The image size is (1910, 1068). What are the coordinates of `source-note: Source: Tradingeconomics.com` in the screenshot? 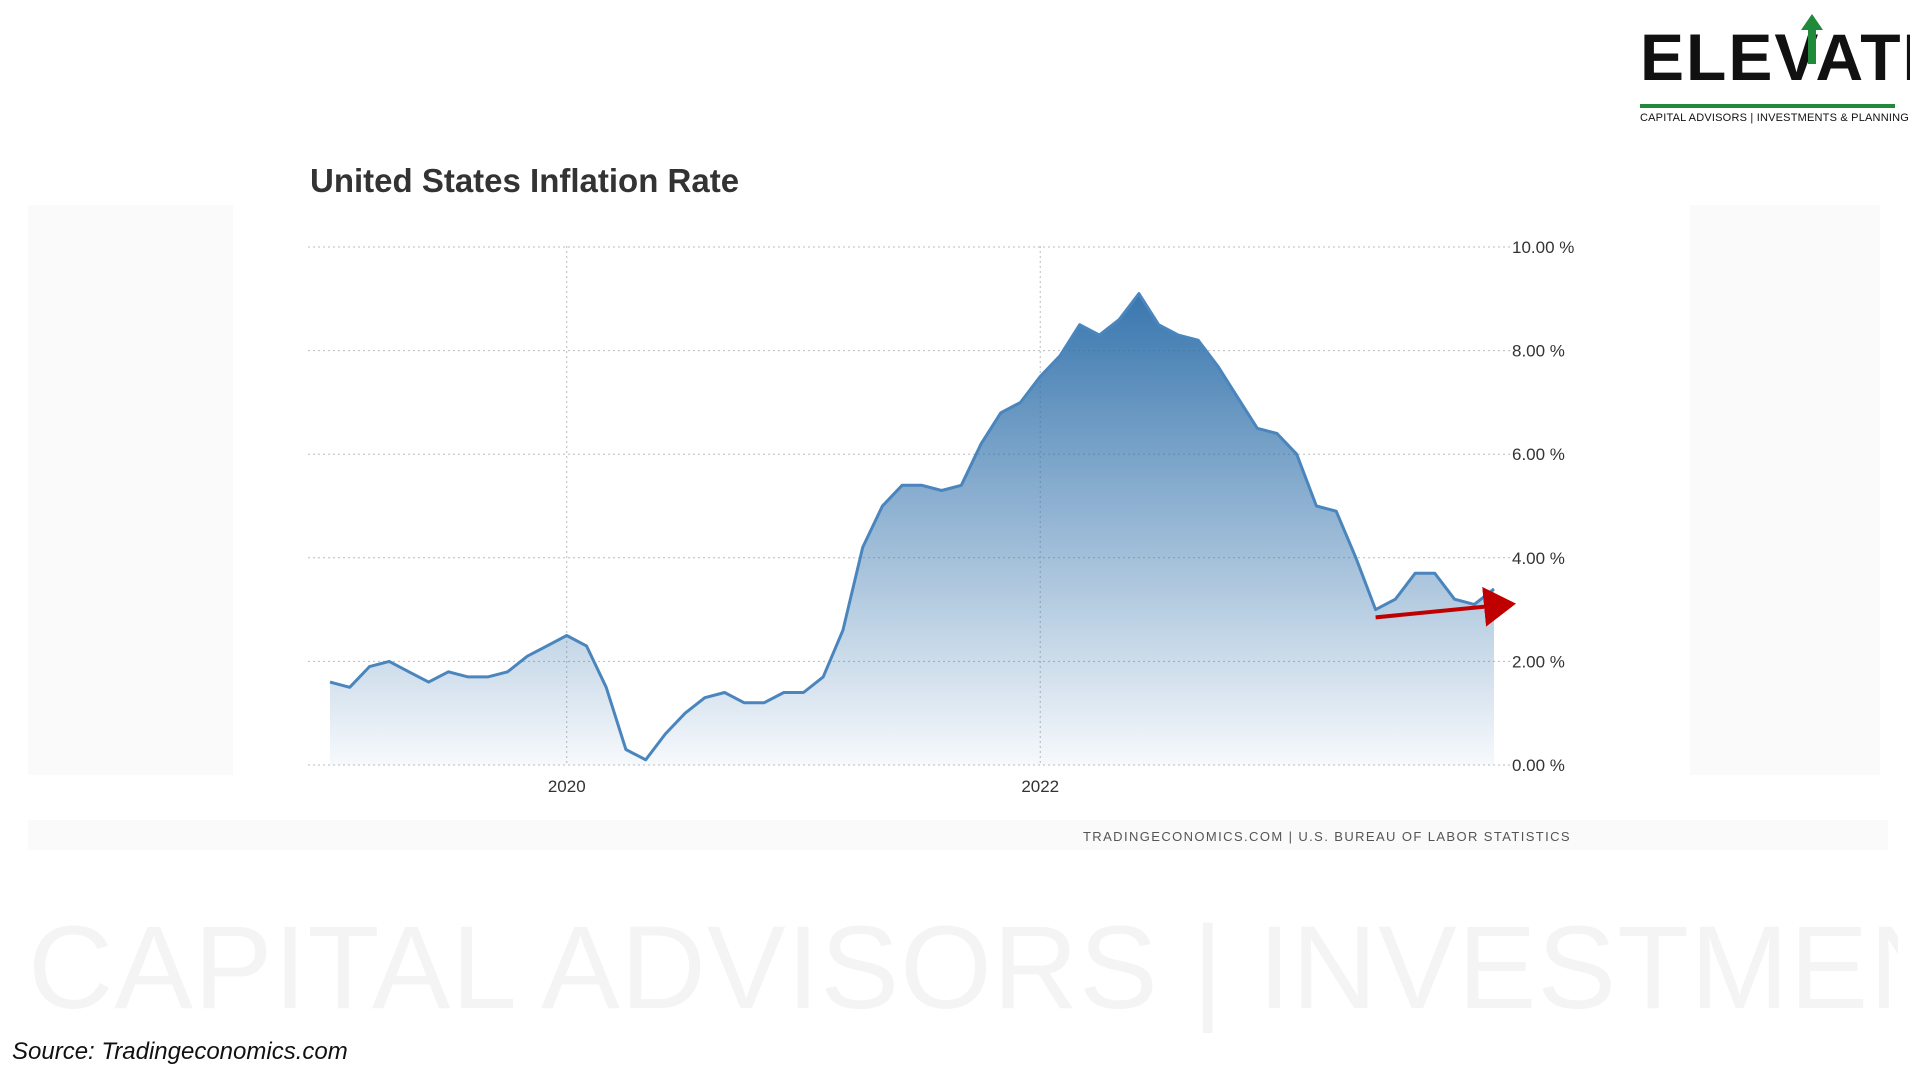 It's located at (180, 1051).